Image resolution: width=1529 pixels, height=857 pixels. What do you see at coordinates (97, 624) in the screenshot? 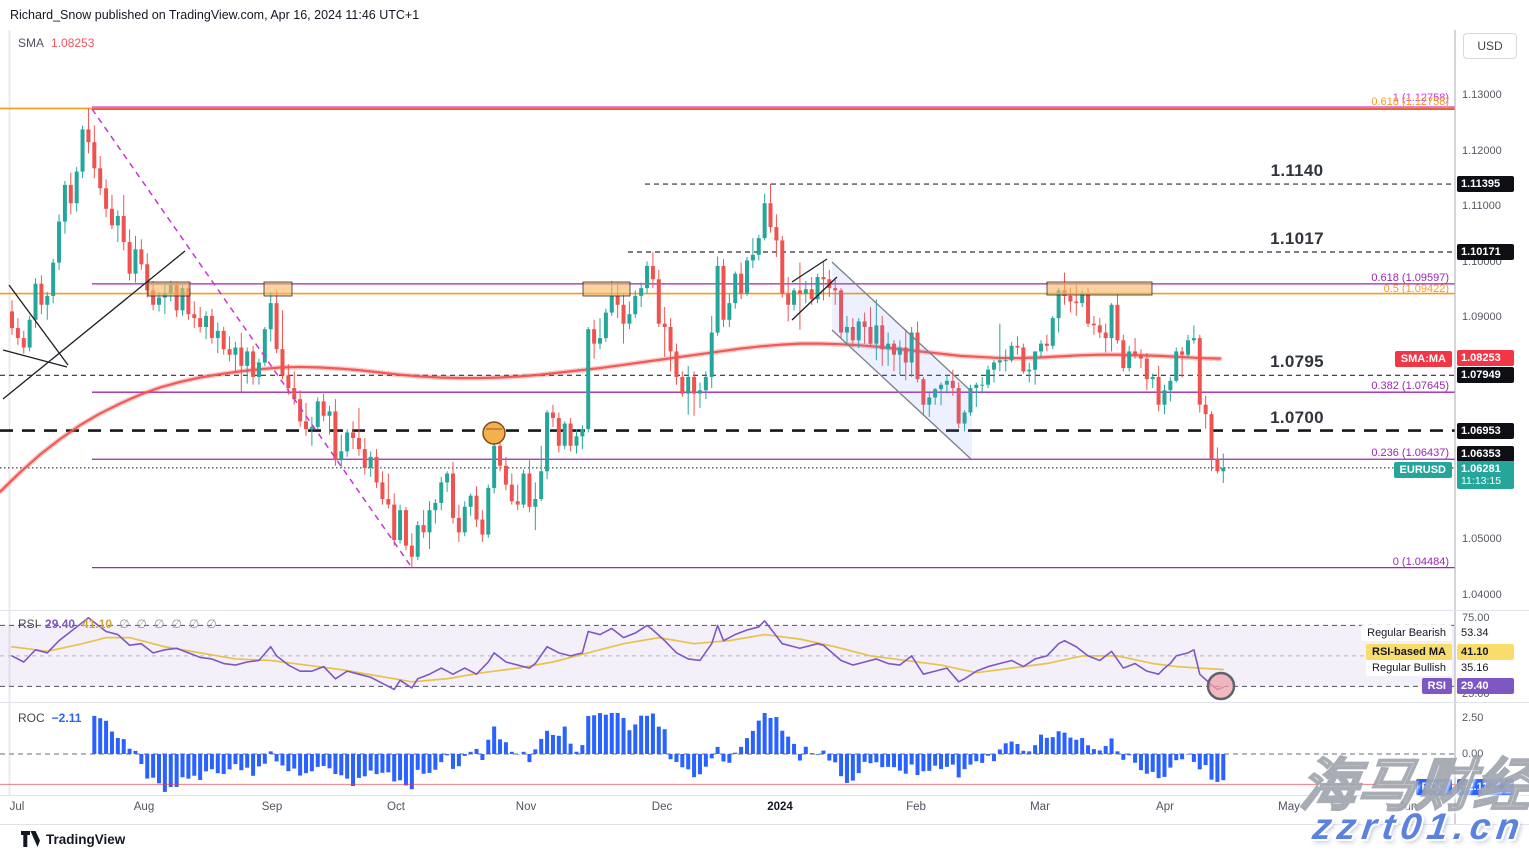
I see `rsi-ma-legend-value: 41.10` at bounding box center [97, 624].